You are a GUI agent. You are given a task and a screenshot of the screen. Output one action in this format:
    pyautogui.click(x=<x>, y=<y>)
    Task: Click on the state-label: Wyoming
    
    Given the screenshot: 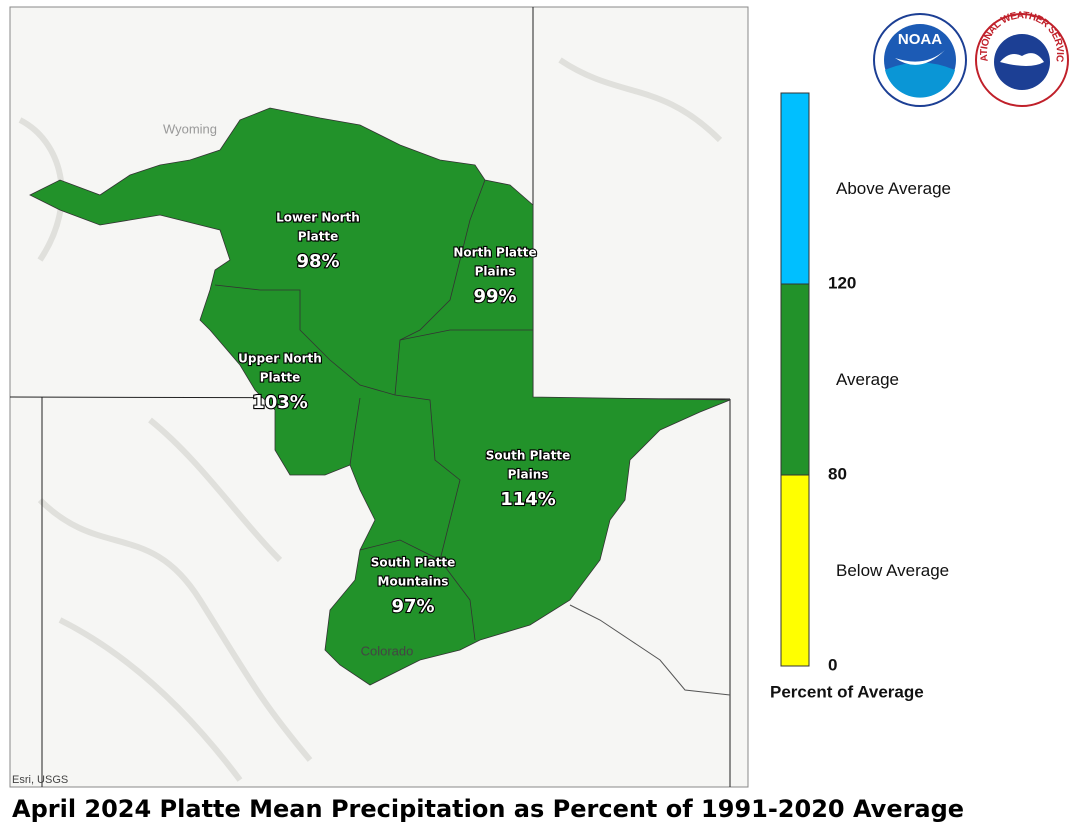 What is the action you would take?
    pyautogui.click(x=190, y=128)
    